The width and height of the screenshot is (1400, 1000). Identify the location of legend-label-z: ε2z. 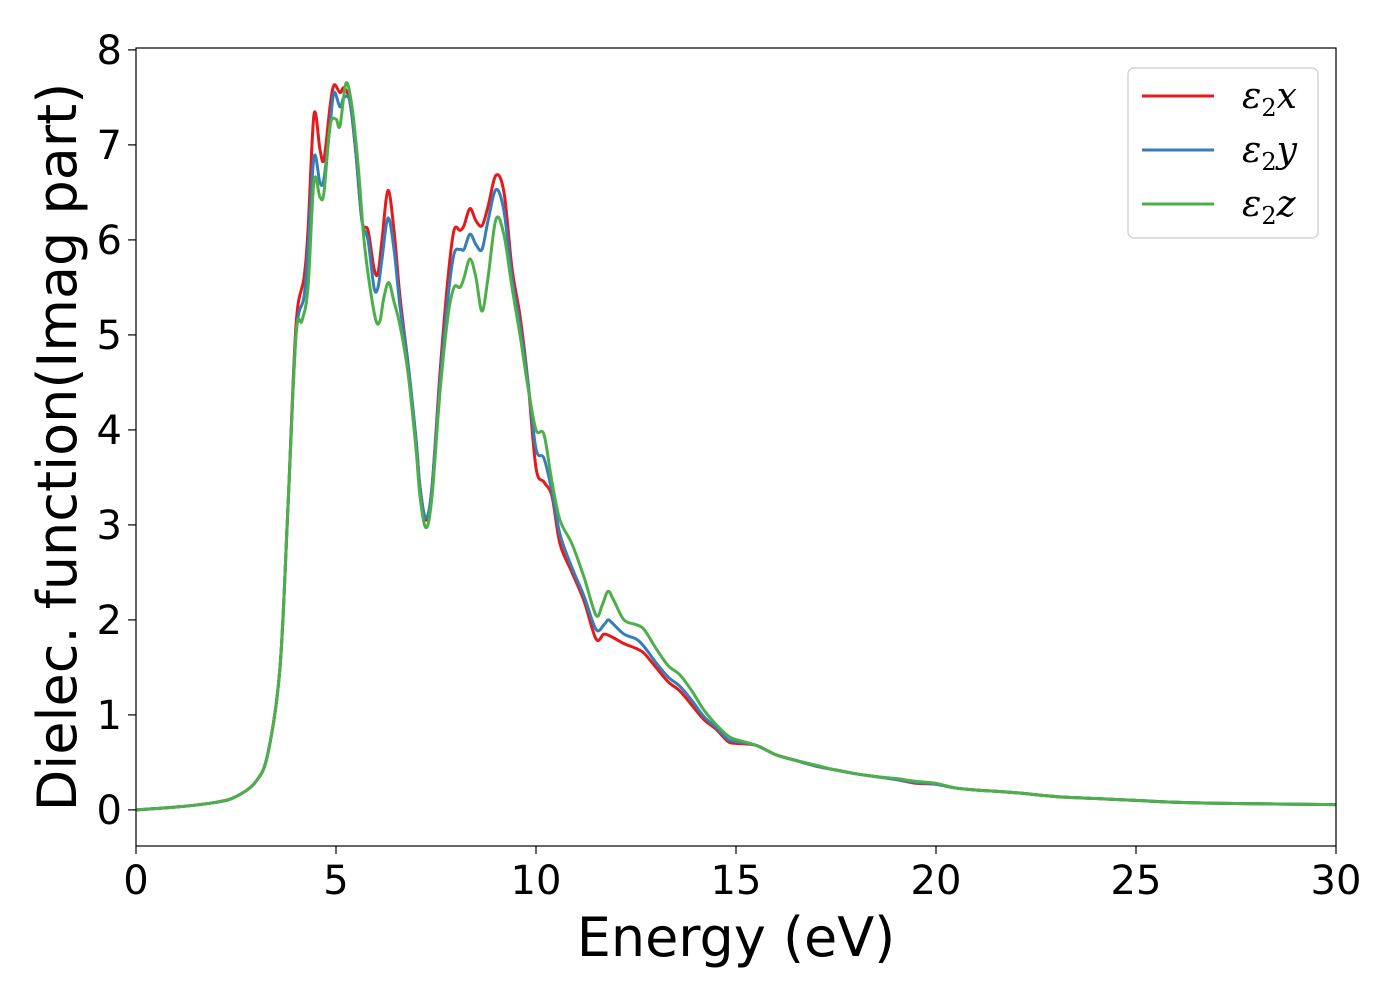
(1269, 207).